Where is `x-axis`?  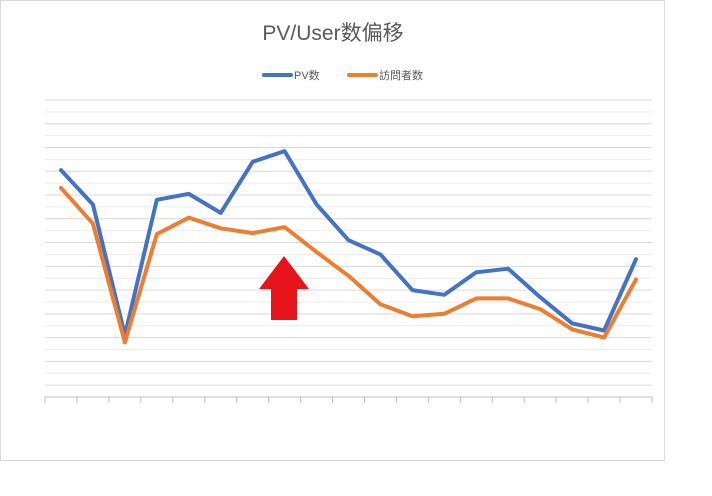 x-axis is located at coordinates (348, 399).